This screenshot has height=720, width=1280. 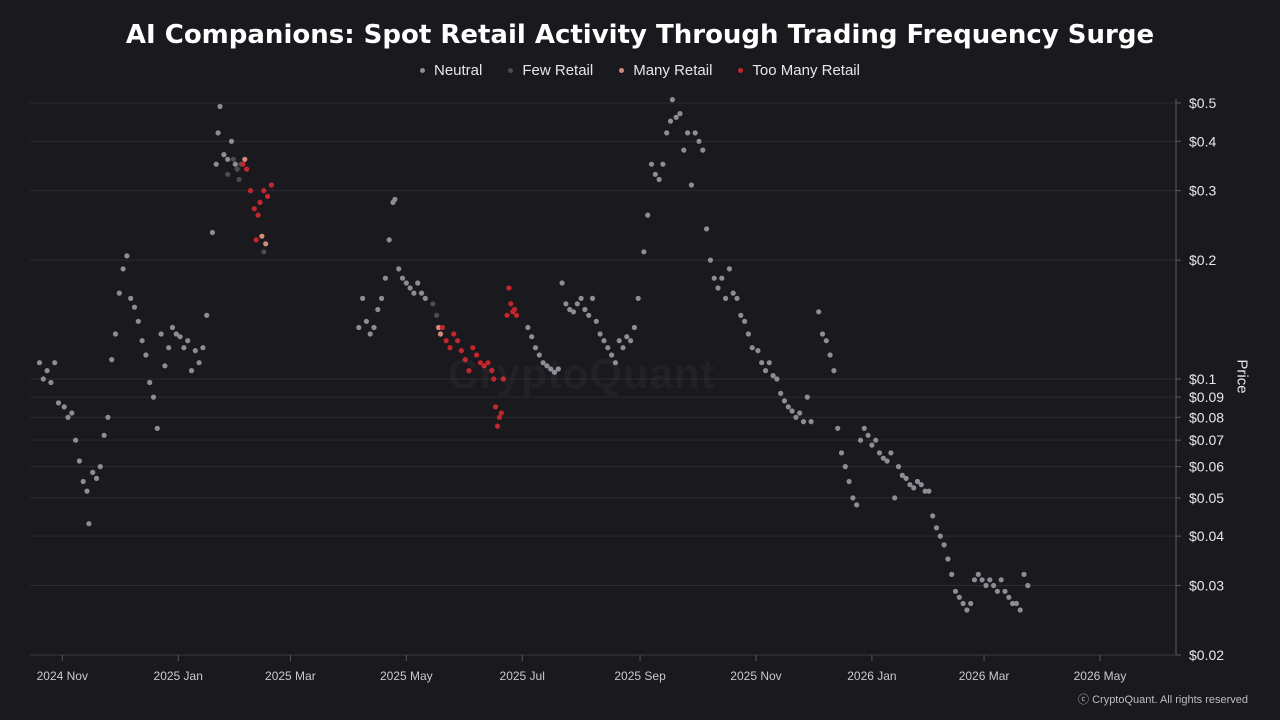 I want to click on y-tick-label: $0.08, so click(x=1206, y=417).